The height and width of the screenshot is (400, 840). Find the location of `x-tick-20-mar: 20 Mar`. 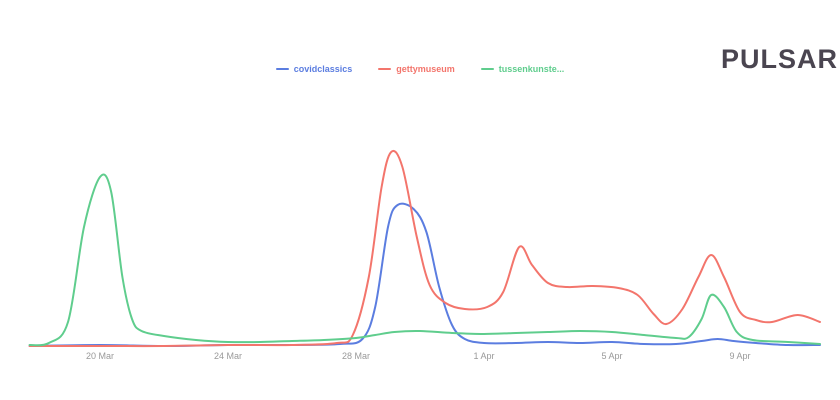

x-tick-20-mar: 20 Mar is located at coordinates (100, 356).